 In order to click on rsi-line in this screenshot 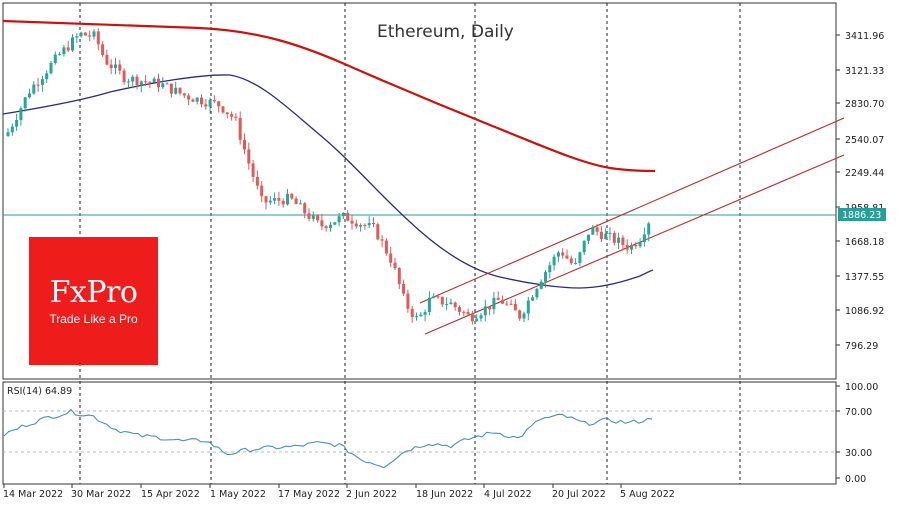, I will do `click(328, 438)`.